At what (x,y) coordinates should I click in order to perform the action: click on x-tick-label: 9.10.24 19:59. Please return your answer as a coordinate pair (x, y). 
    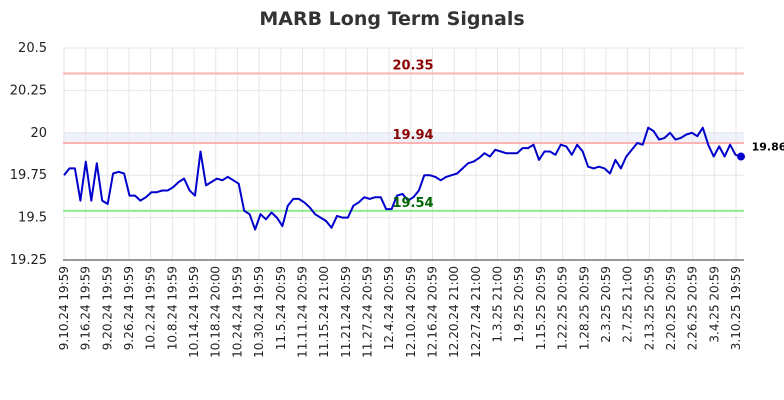
    Looking at the image, I should click on (64, 308).